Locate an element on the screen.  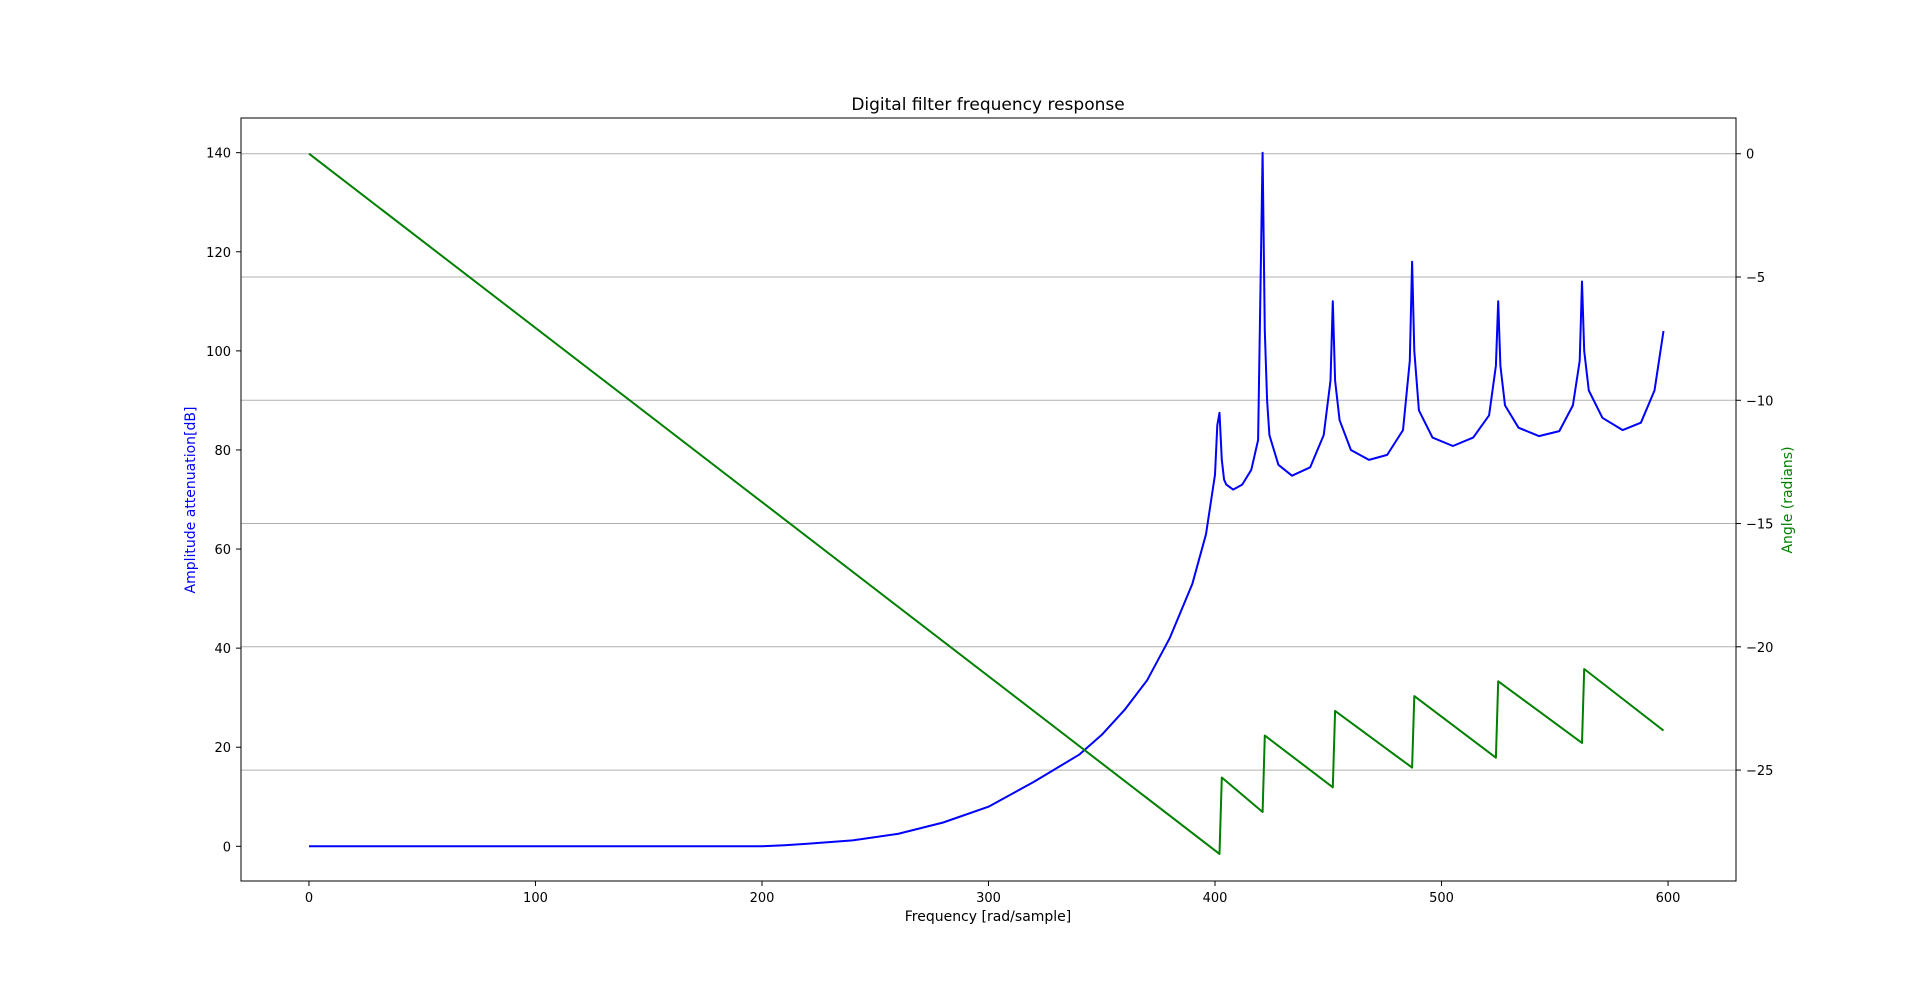
y-axis-label-left: Amplitude attenuation[dB] is located at coordinates (191, 500).